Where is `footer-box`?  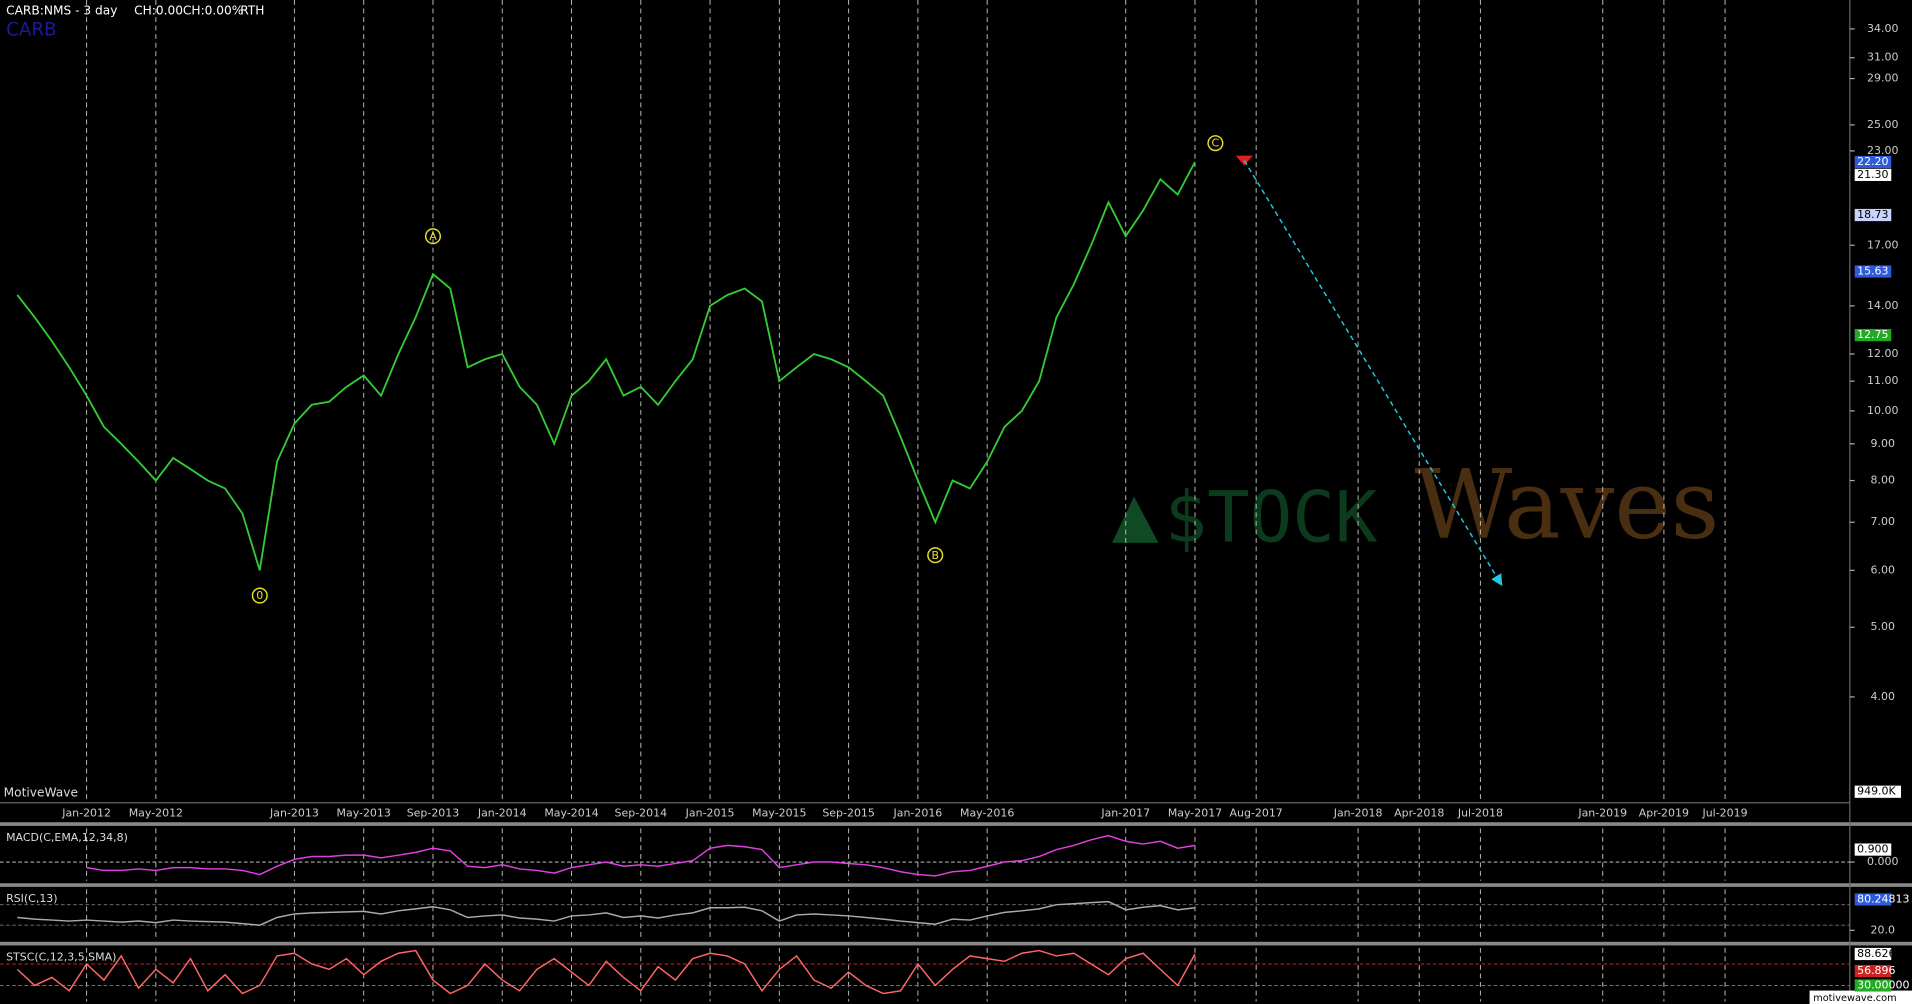 footer-box is located at coordinates (1860, 997).